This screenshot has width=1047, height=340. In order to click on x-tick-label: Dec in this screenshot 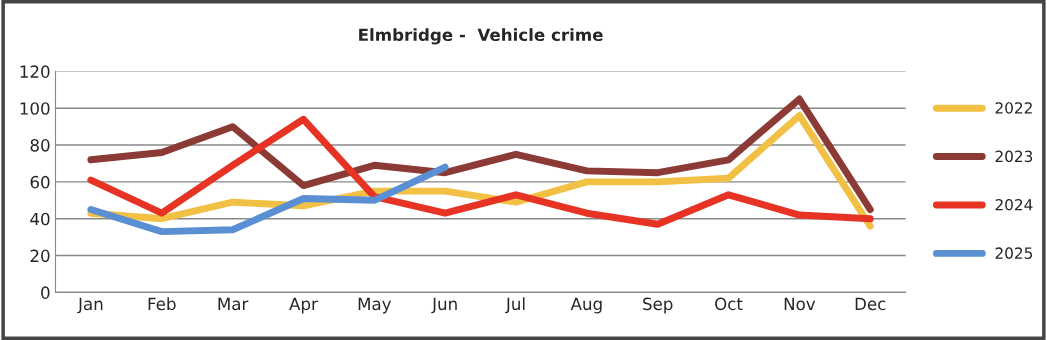, I will do `click(870, 304)`.